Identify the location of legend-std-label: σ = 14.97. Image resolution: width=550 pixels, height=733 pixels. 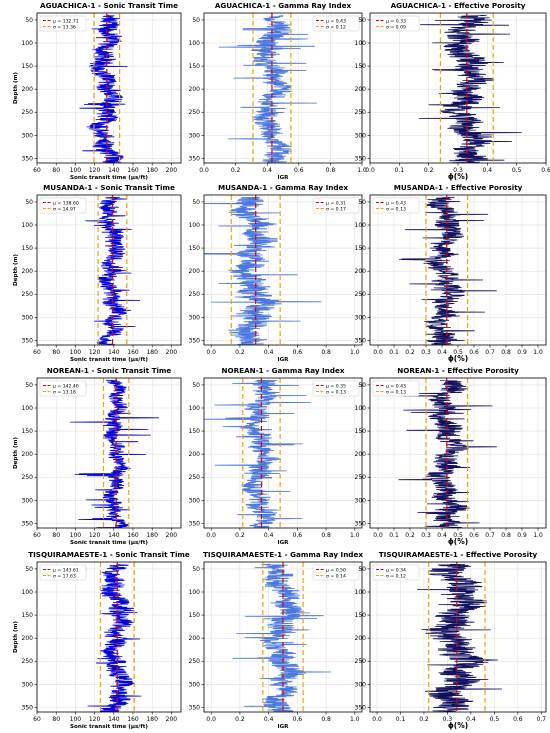
(64, 209).